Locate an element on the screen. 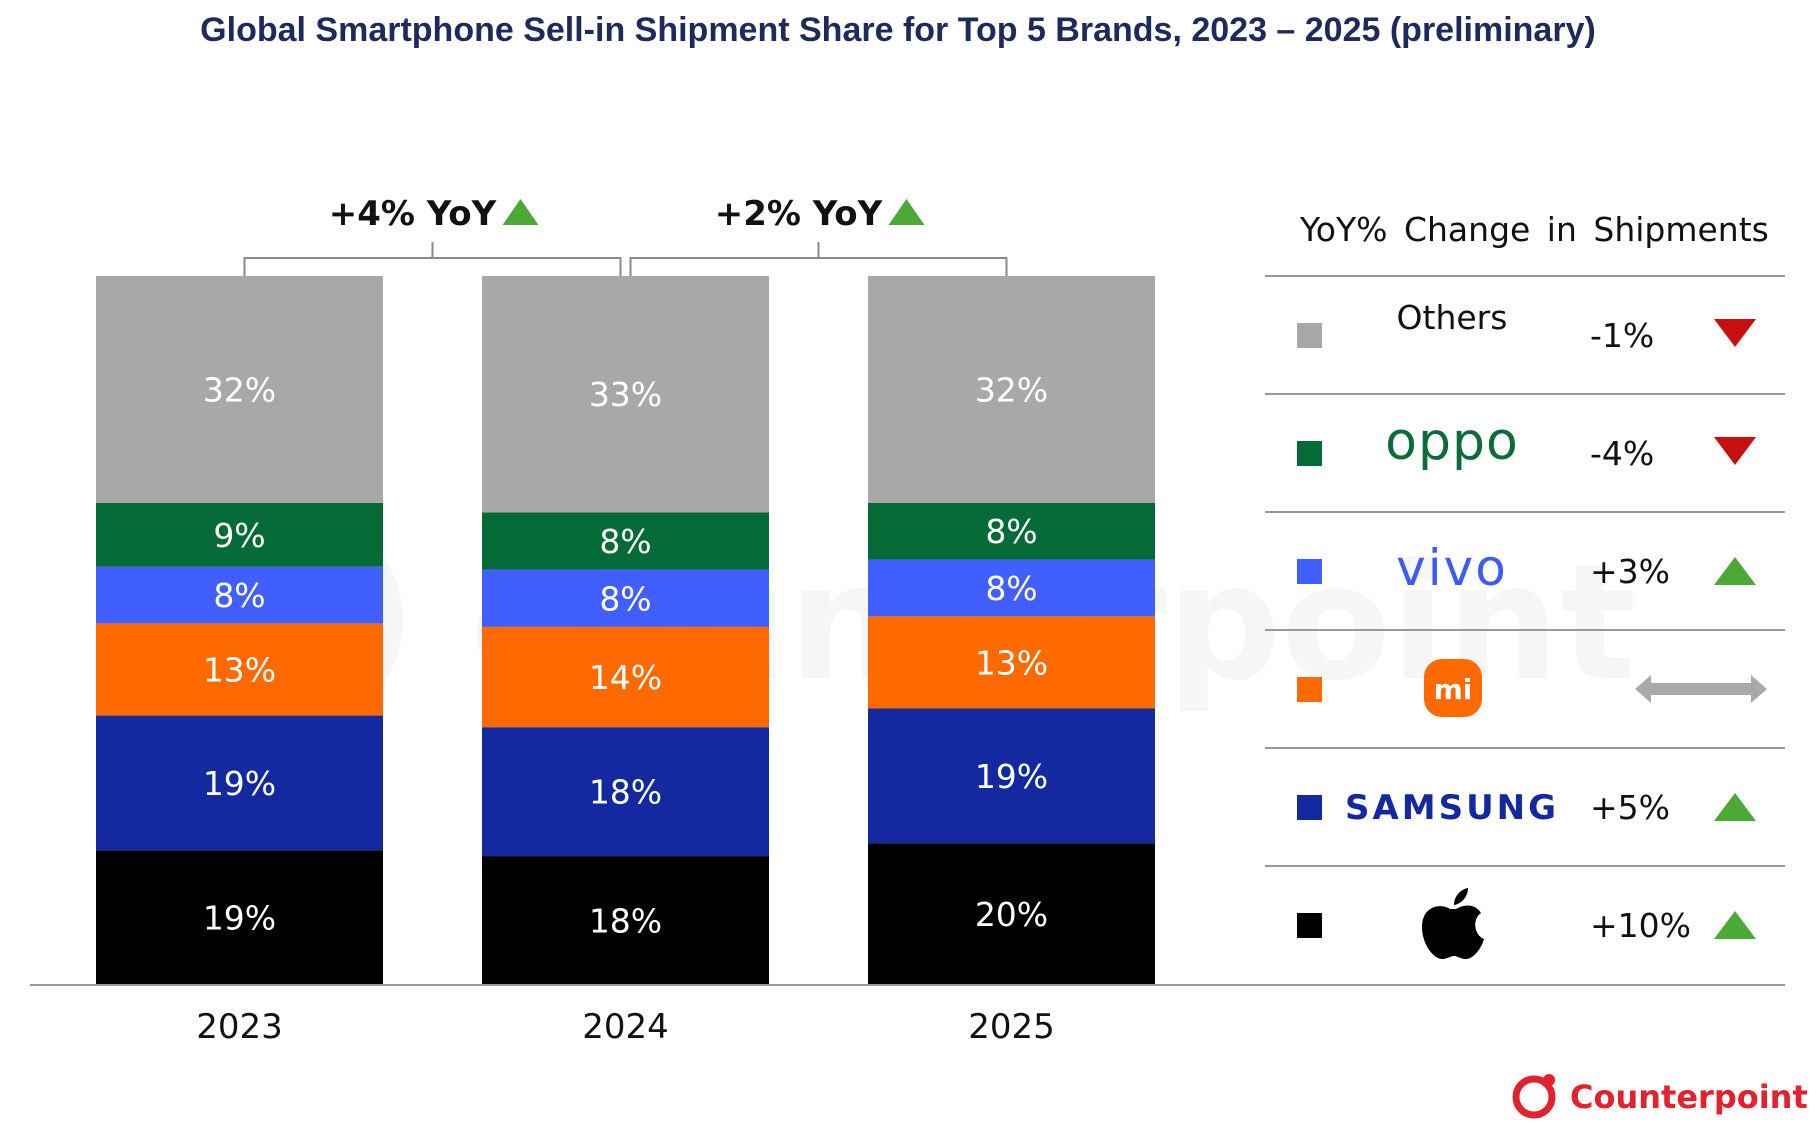  yoy-label-2023-2024: +4% YoY is located at coordinates (413, 214).